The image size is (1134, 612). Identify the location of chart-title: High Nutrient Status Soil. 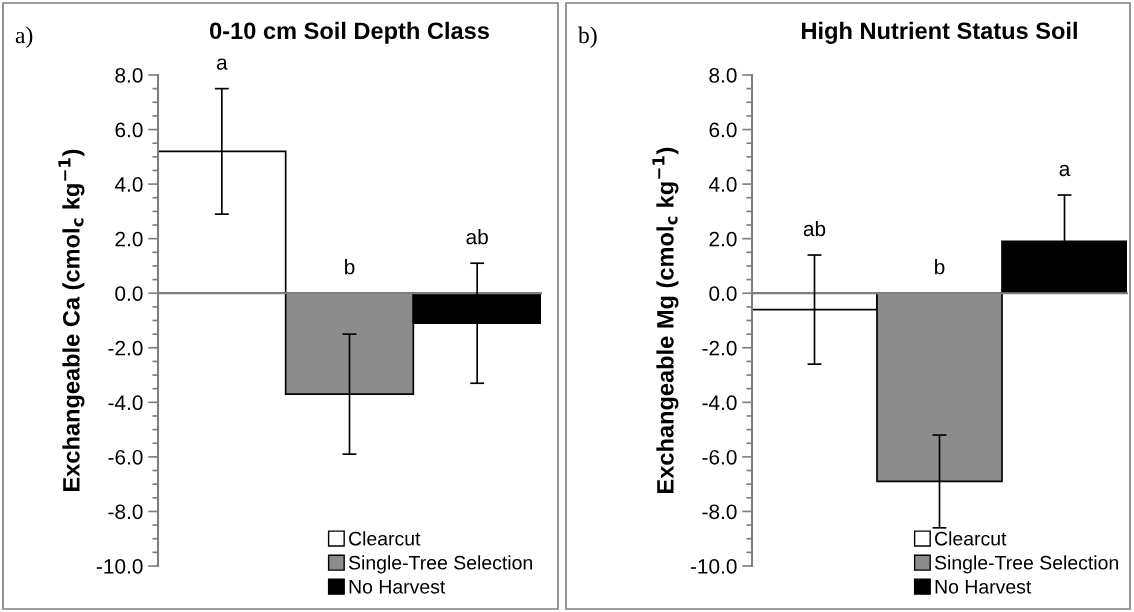
(939, 32).